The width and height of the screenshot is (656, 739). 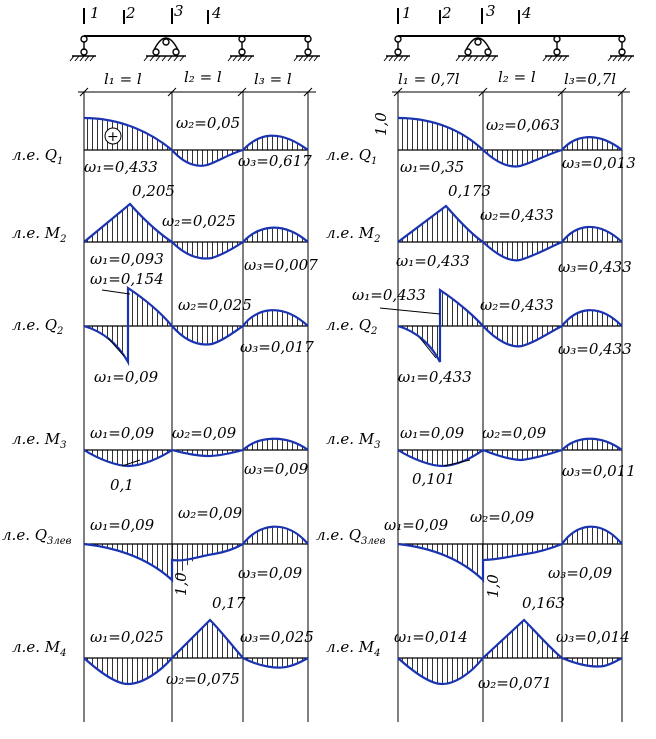 What do you see at coordinates (469, 553) in the screenshot?
I see `right-row-q3lev: л.е. Q3лев ω₁=0,09 ω₂=0,09 1,0 ω₃=0,09` at bounding box center [469, 553].